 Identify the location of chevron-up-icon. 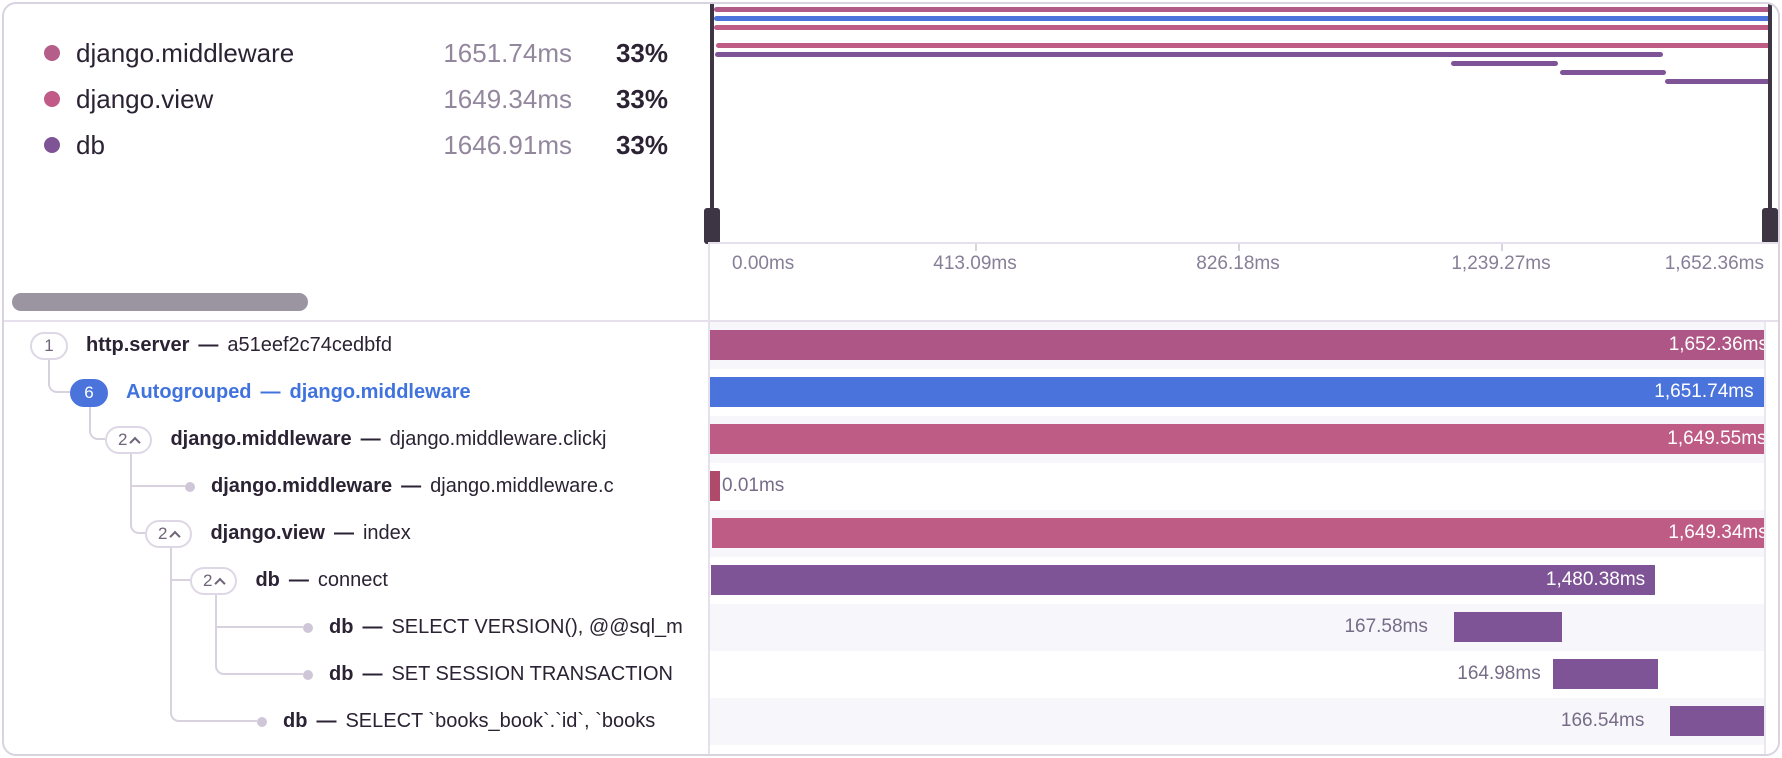
(175, 536).